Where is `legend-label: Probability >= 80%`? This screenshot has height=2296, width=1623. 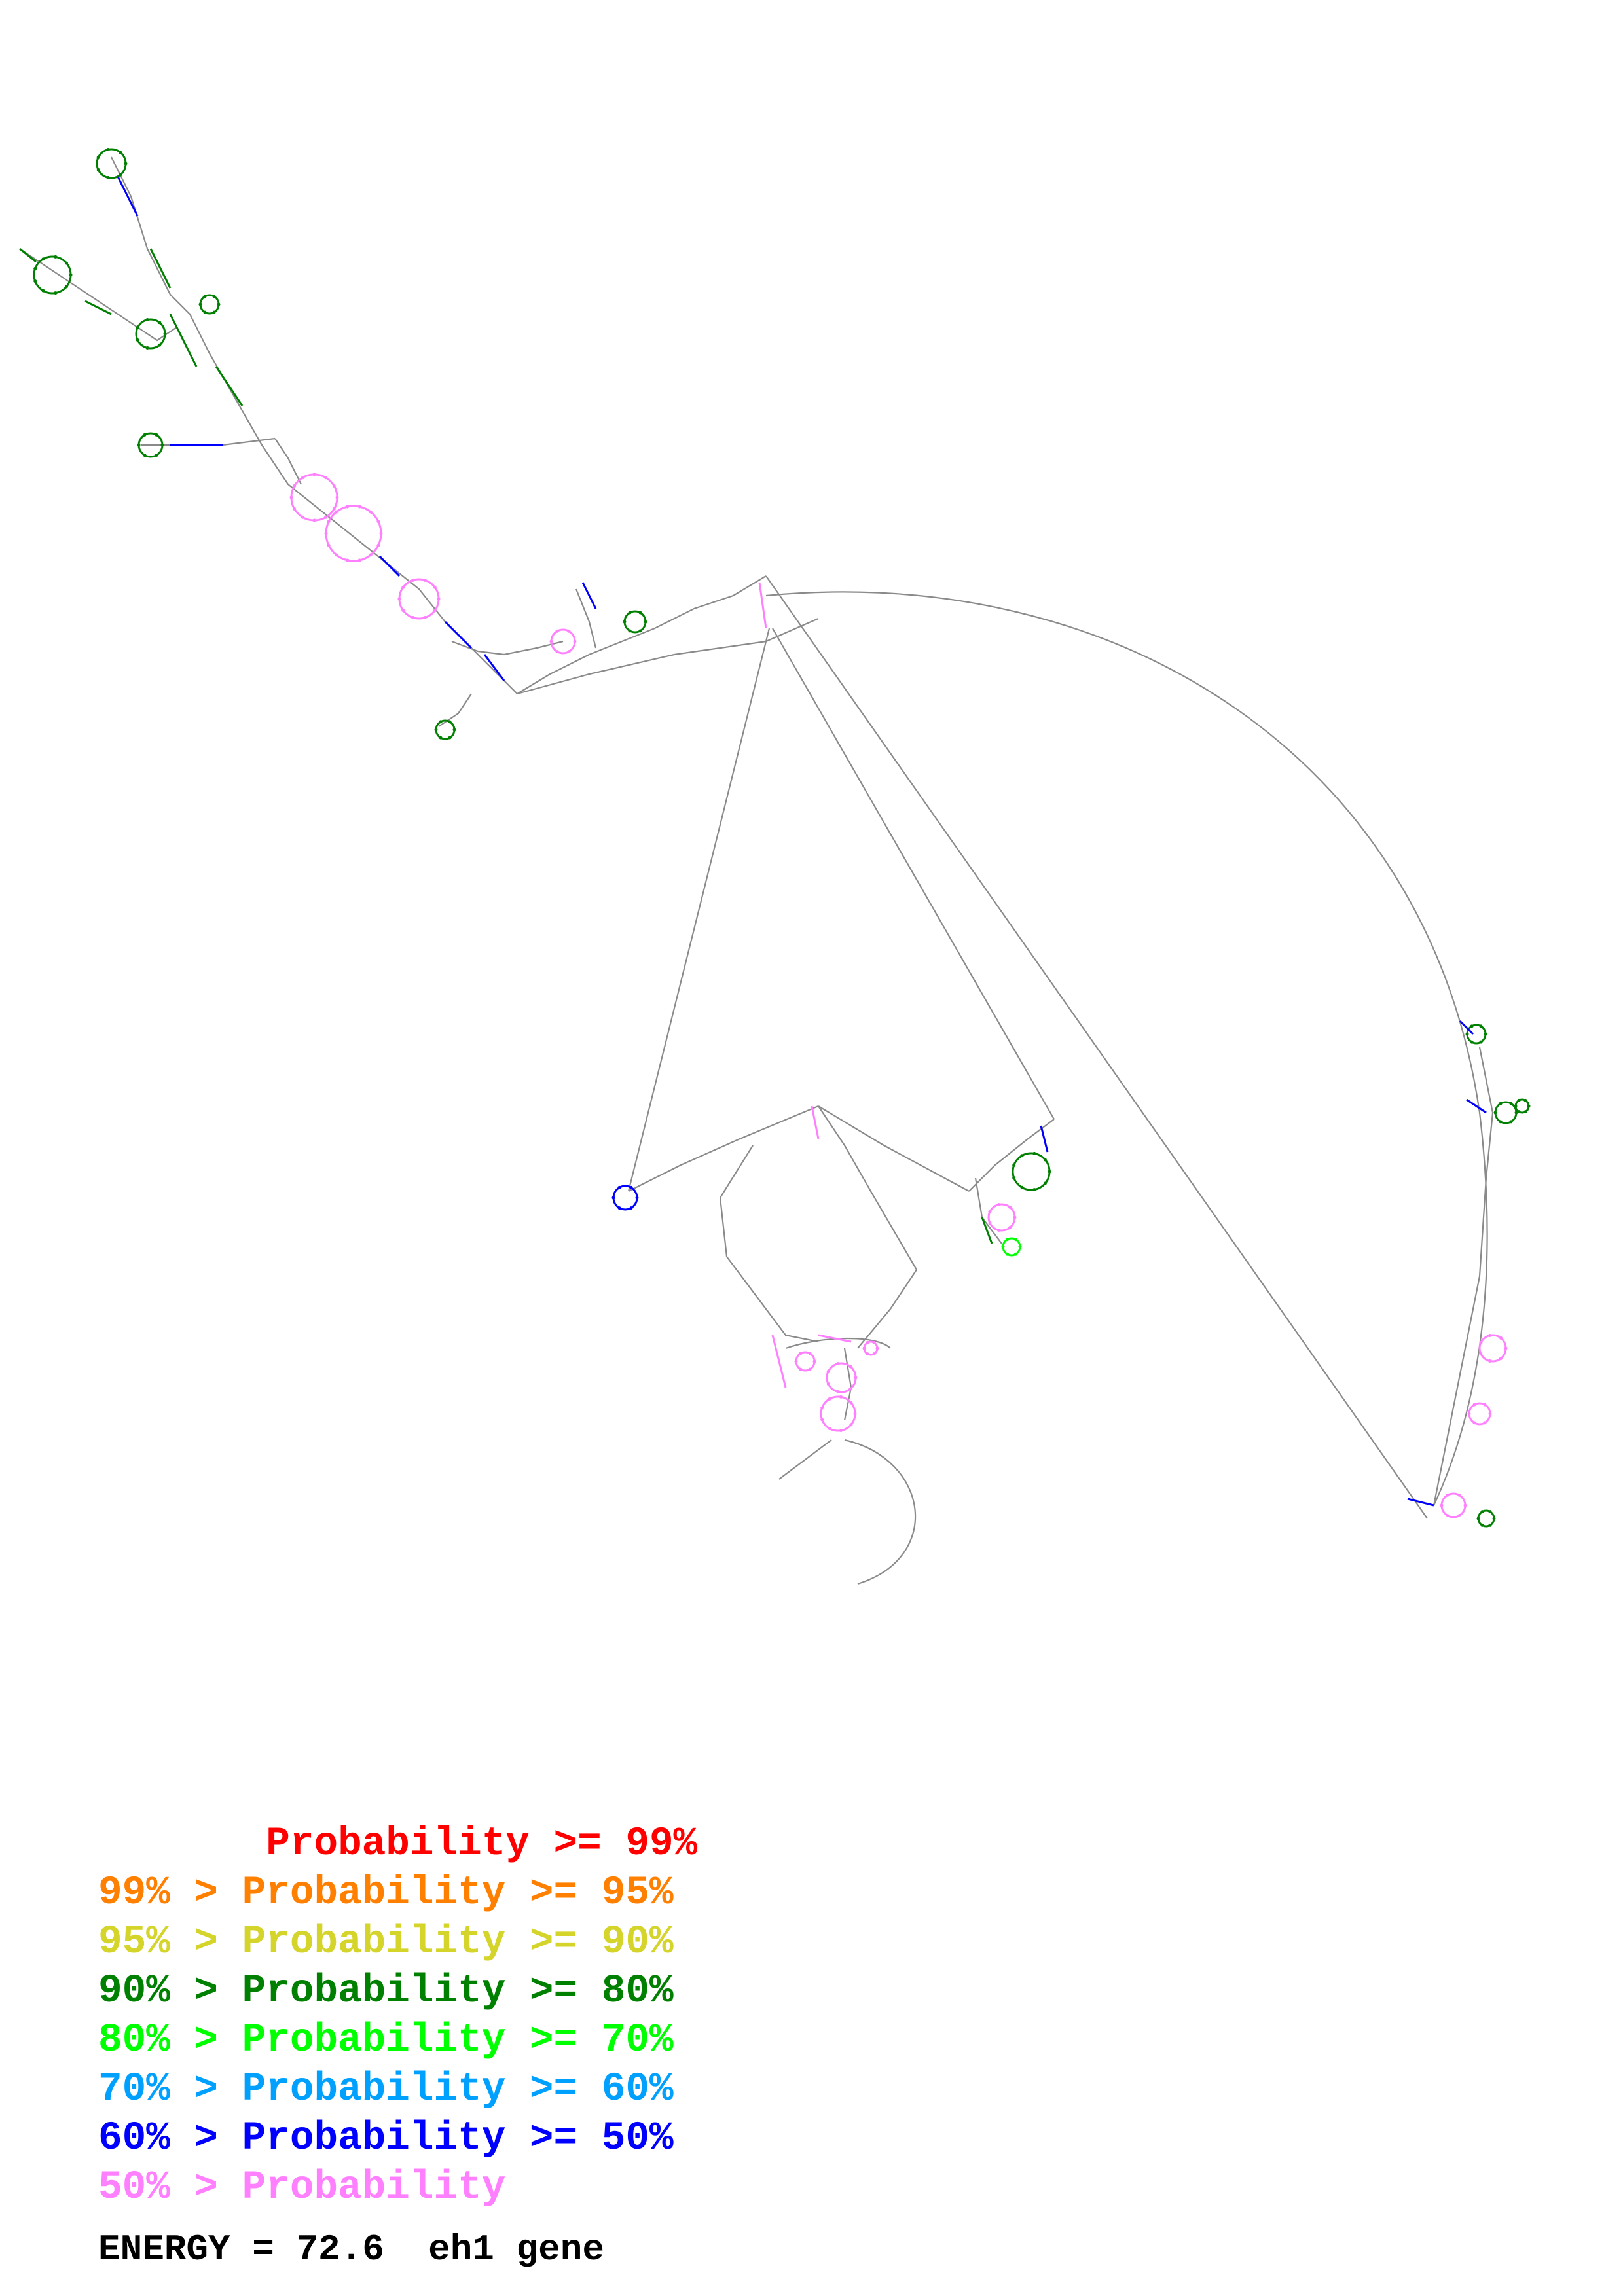
legend-label: Probability >= 80% is located at coordinates (458, 1991).